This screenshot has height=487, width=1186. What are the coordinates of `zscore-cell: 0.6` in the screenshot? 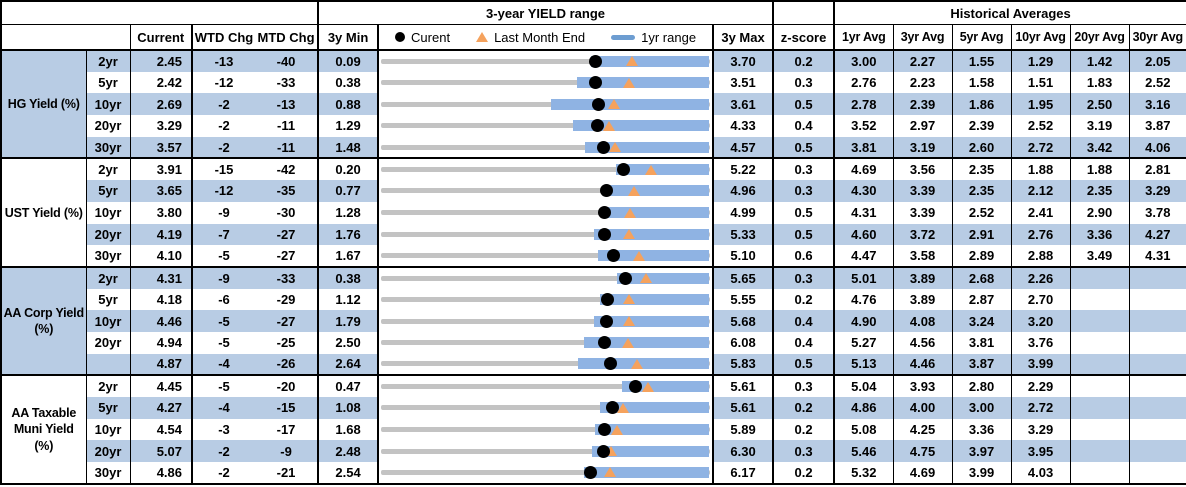 It's located at (804, 256).